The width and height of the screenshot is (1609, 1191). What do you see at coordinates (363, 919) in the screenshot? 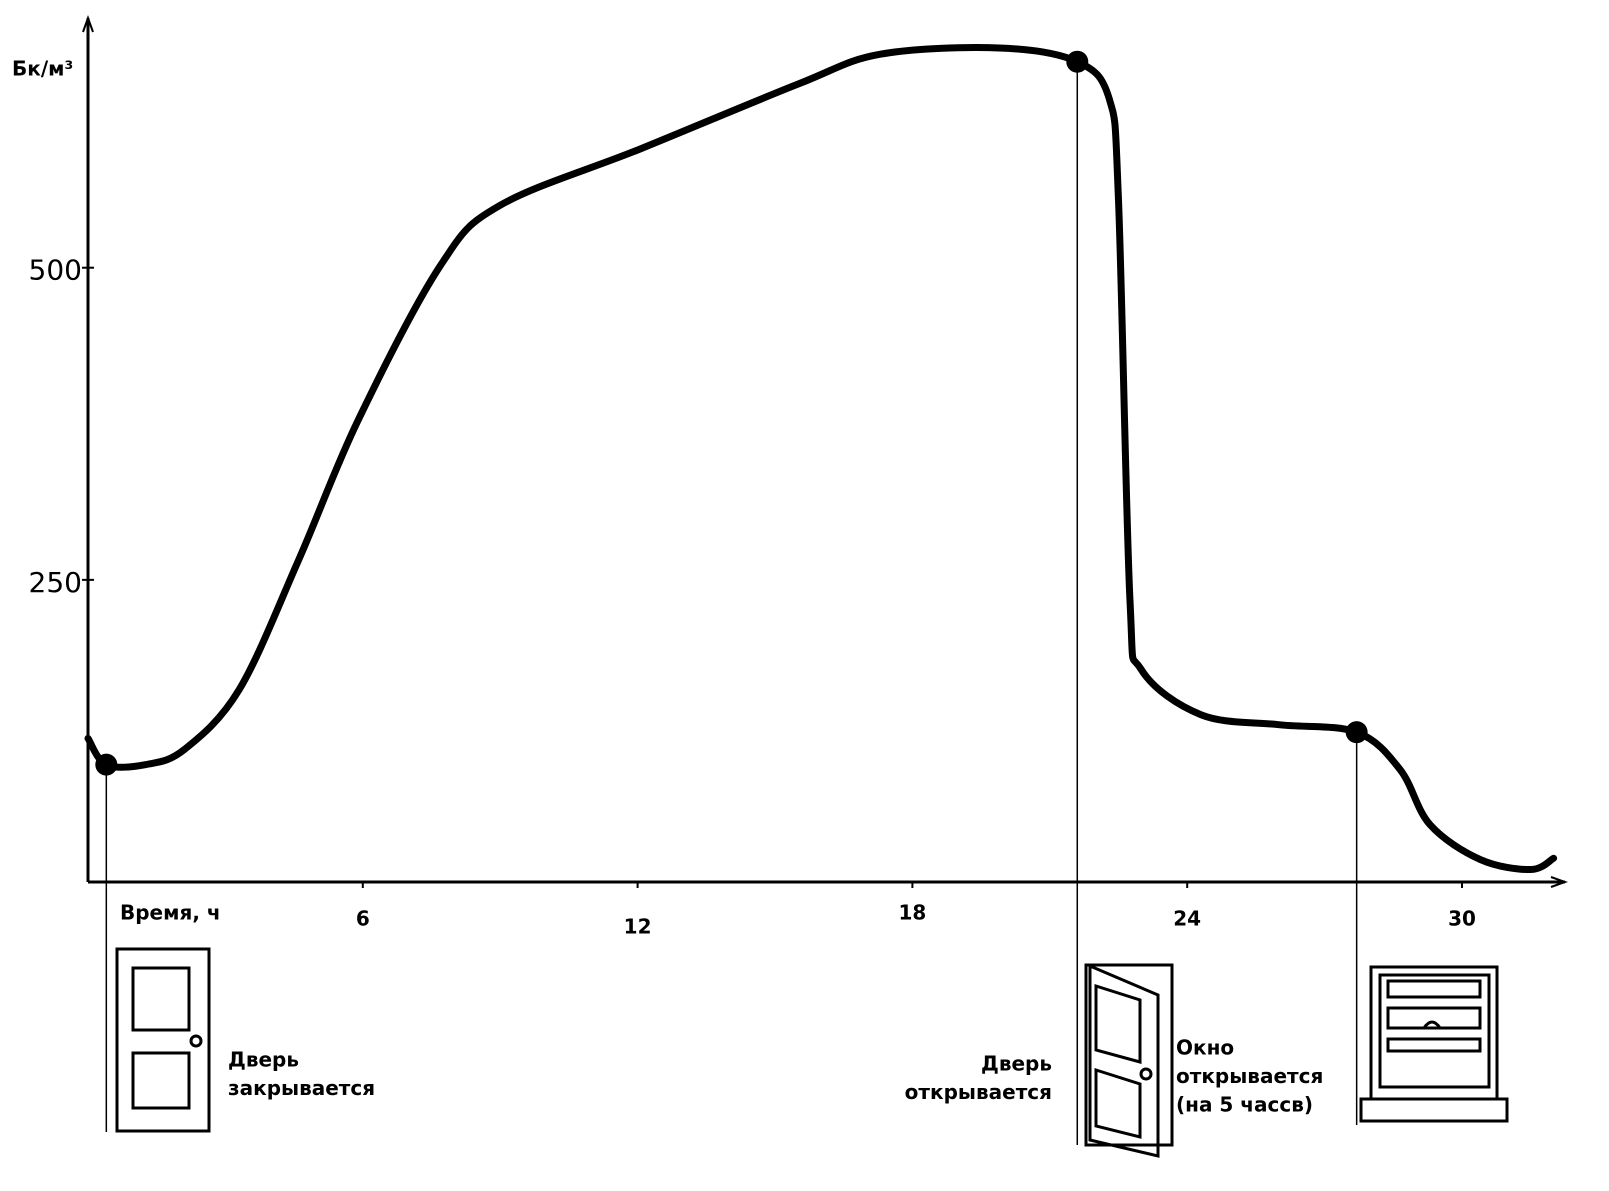
I see `x-tick-label: 6` at bounding box center [363, 919].